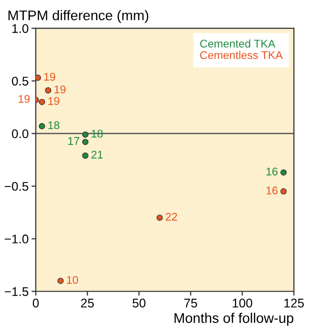 This screenshot has width=311, height=333. I want to click on y-axis-title: MTPM difference (mm), so click(78, 17).